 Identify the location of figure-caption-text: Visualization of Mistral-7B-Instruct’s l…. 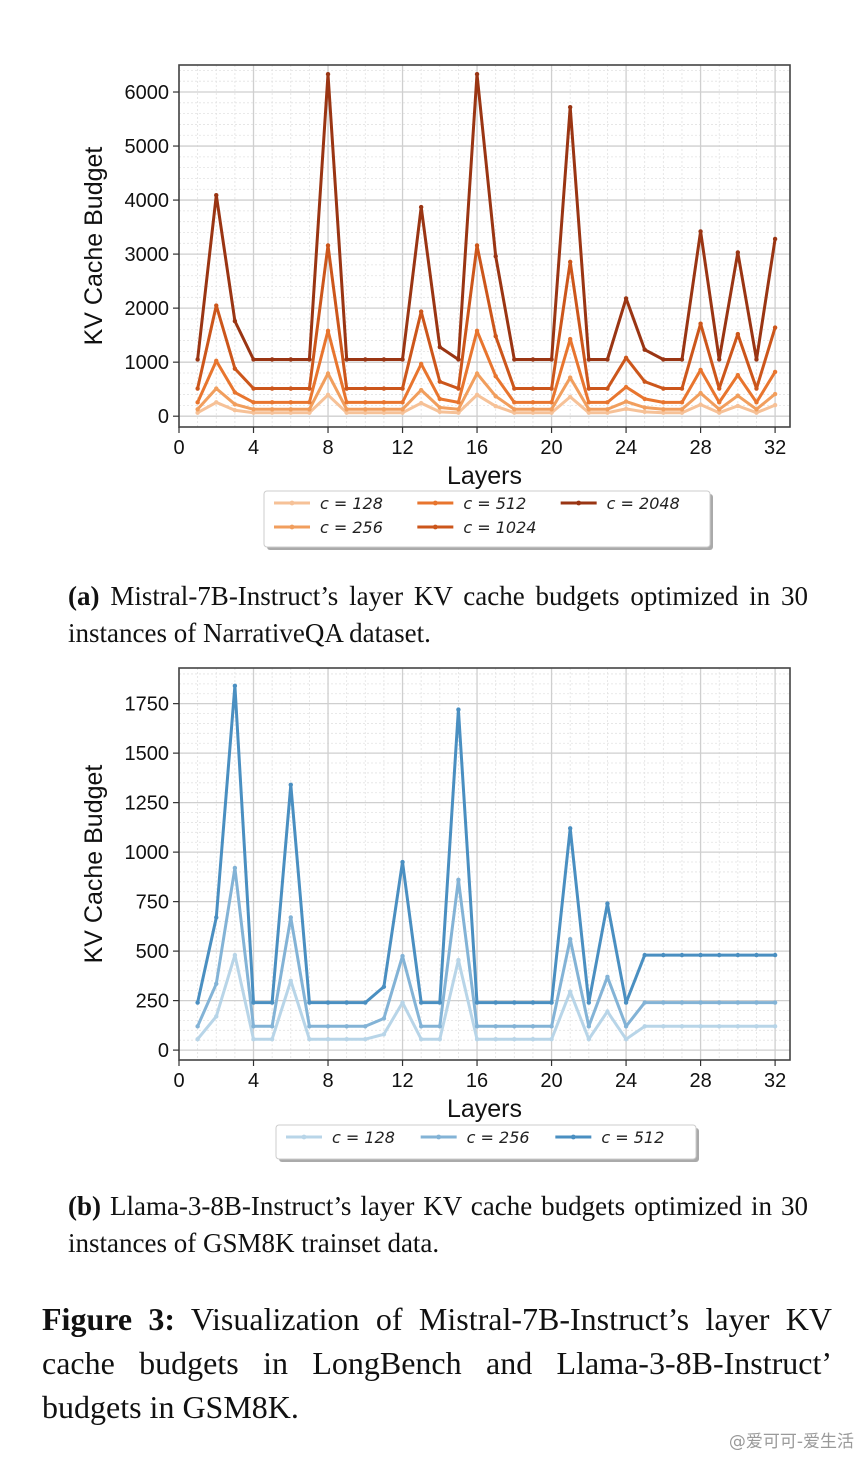
(437, 1363).